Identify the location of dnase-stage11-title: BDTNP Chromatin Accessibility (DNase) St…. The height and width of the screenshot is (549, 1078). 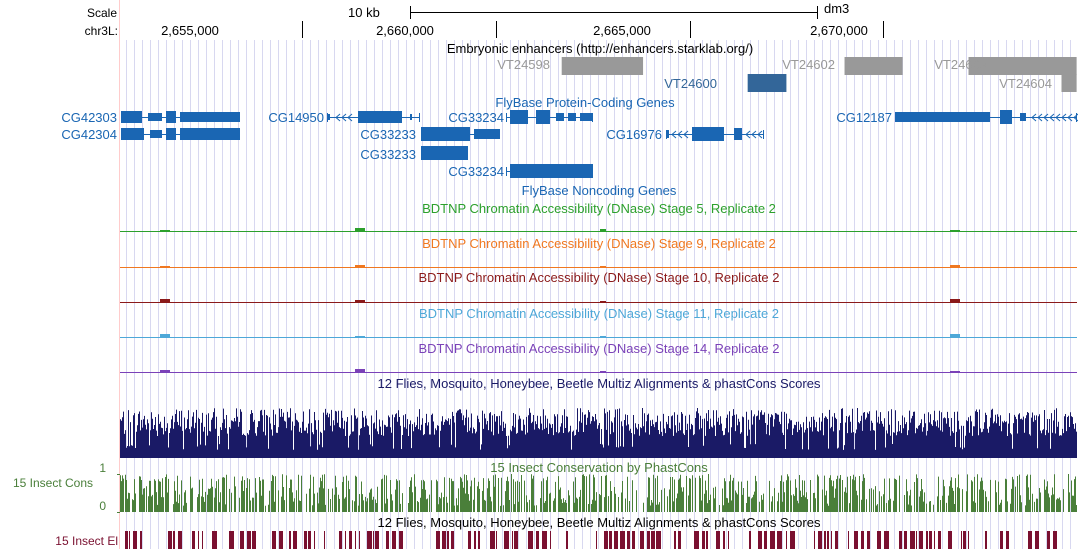
(599, 313).